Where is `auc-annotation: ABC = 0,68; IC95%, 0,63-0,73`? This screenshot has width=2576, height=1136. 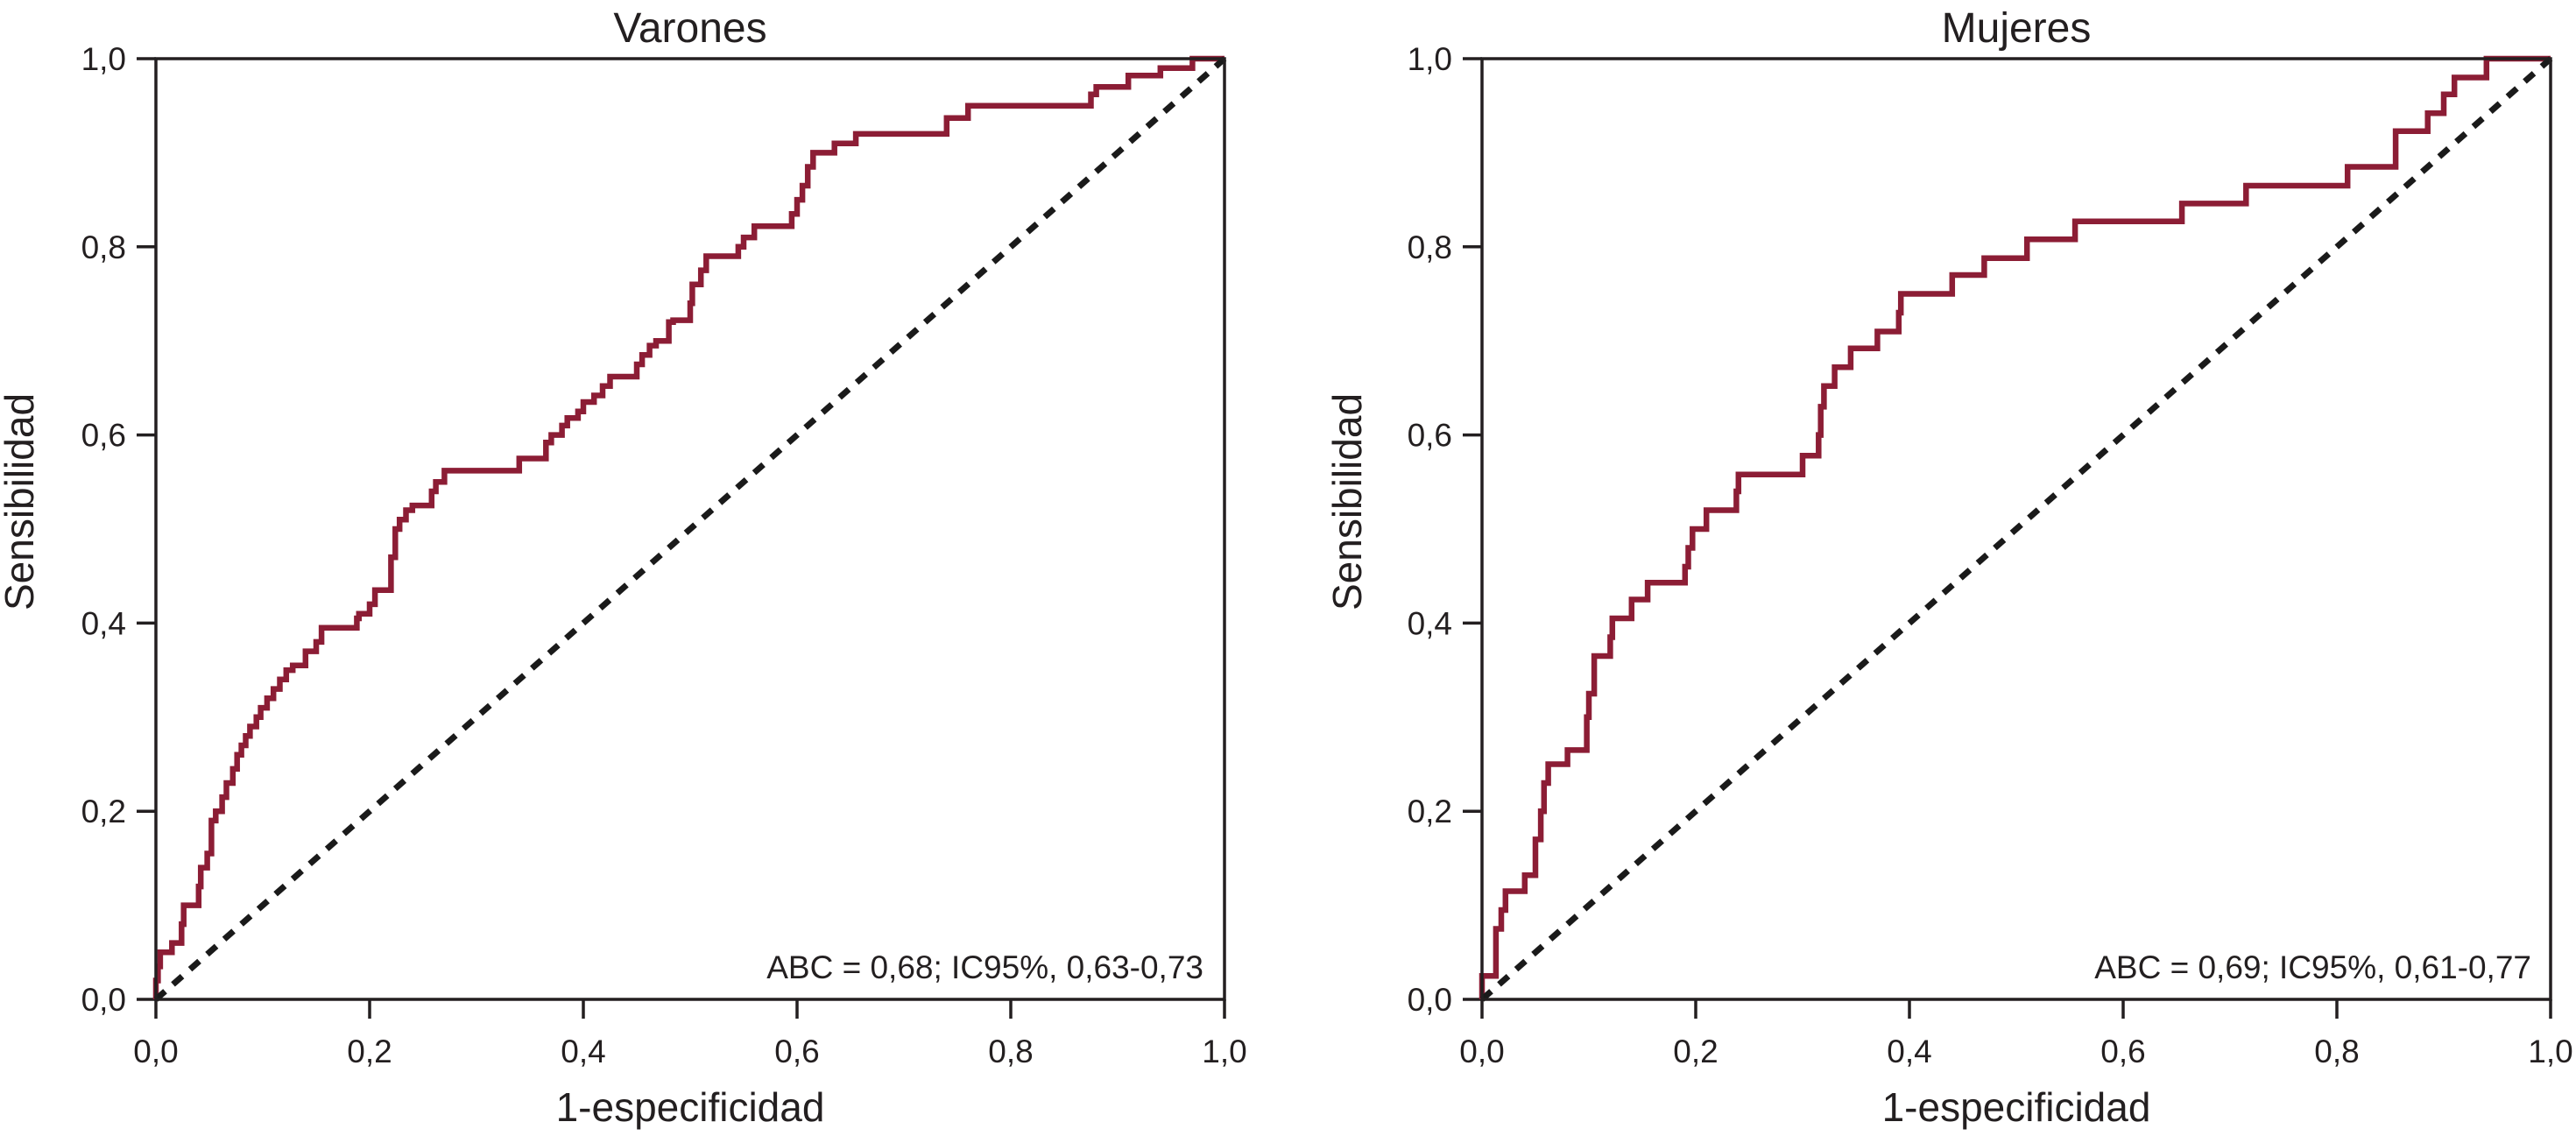 auc-annotation: ABC = 0,68; IC95%, 0,63-0,73 is located at coordinates (984, 967).